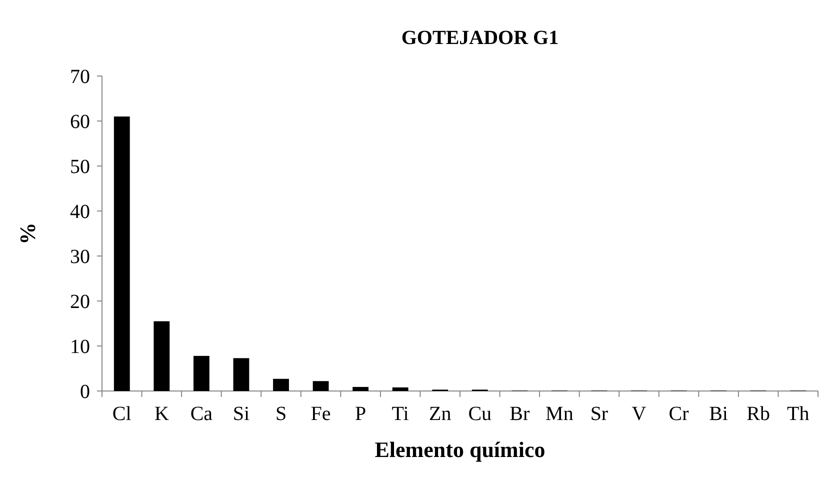 The width and height of the screenshot is (827, 484). I want to click on x-tick-label: S, so click(281, 414).